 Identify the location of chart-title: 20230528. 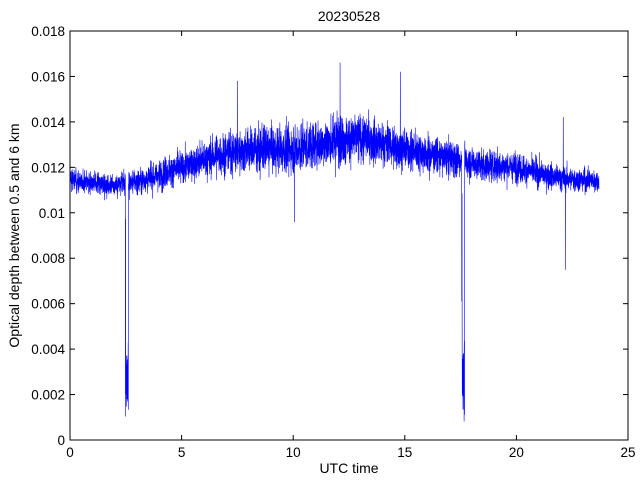
(349, 16).